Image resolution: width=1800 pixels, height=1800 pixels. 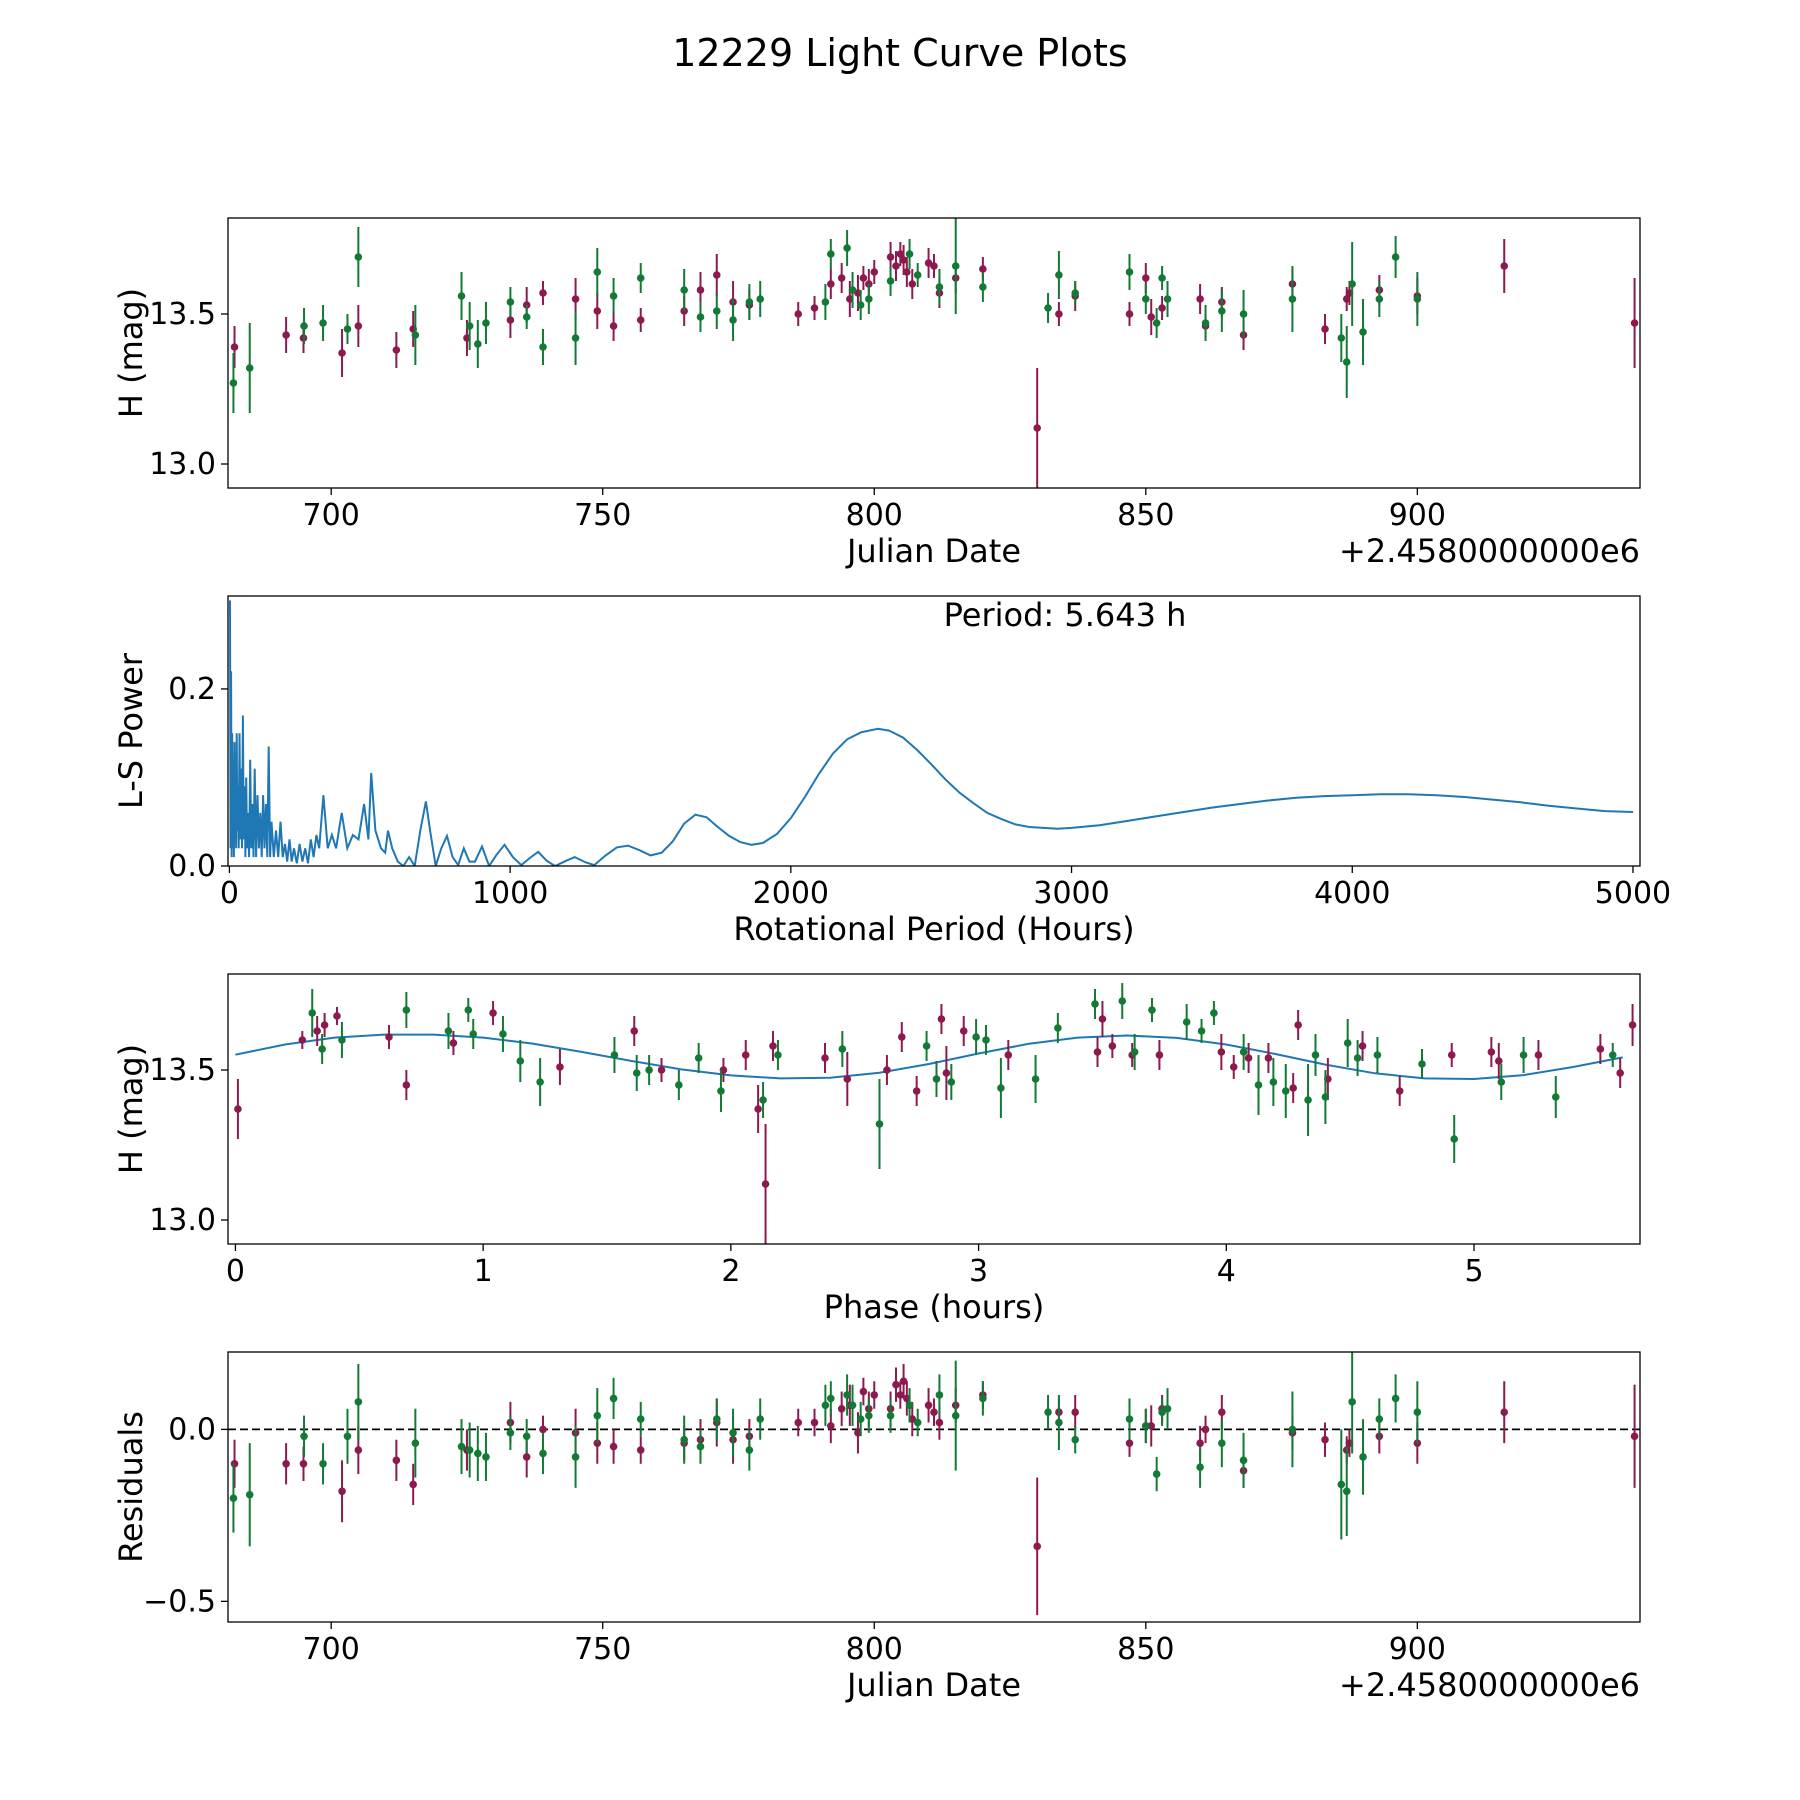 What do you see at coordinates (934, 731) in the screenshot?
I see `axes-frame` at bounding box center [934, 731].